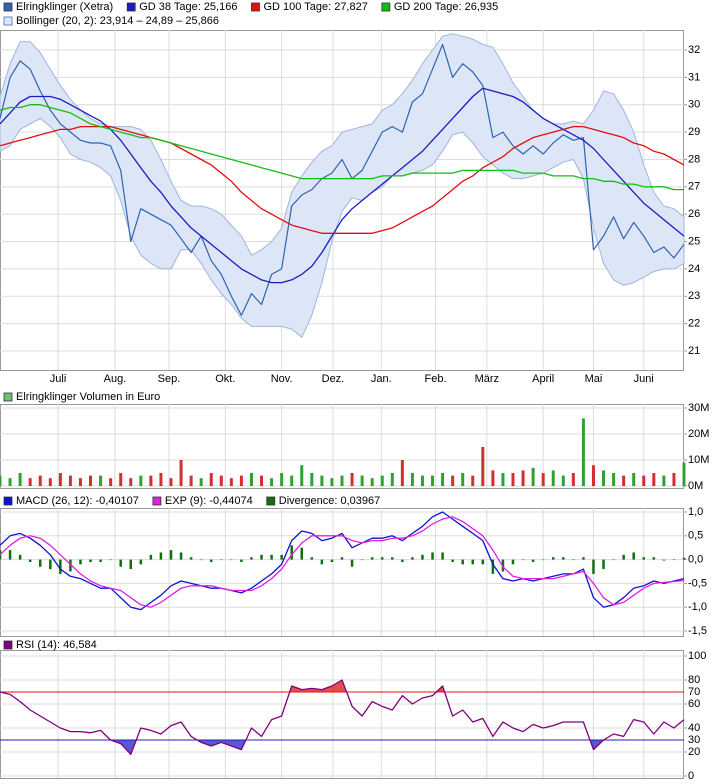  What do you see at coordinates (695, 486) in the screenshot?
I see `y-tick-label: 0M` at bounding box center [695, 486].